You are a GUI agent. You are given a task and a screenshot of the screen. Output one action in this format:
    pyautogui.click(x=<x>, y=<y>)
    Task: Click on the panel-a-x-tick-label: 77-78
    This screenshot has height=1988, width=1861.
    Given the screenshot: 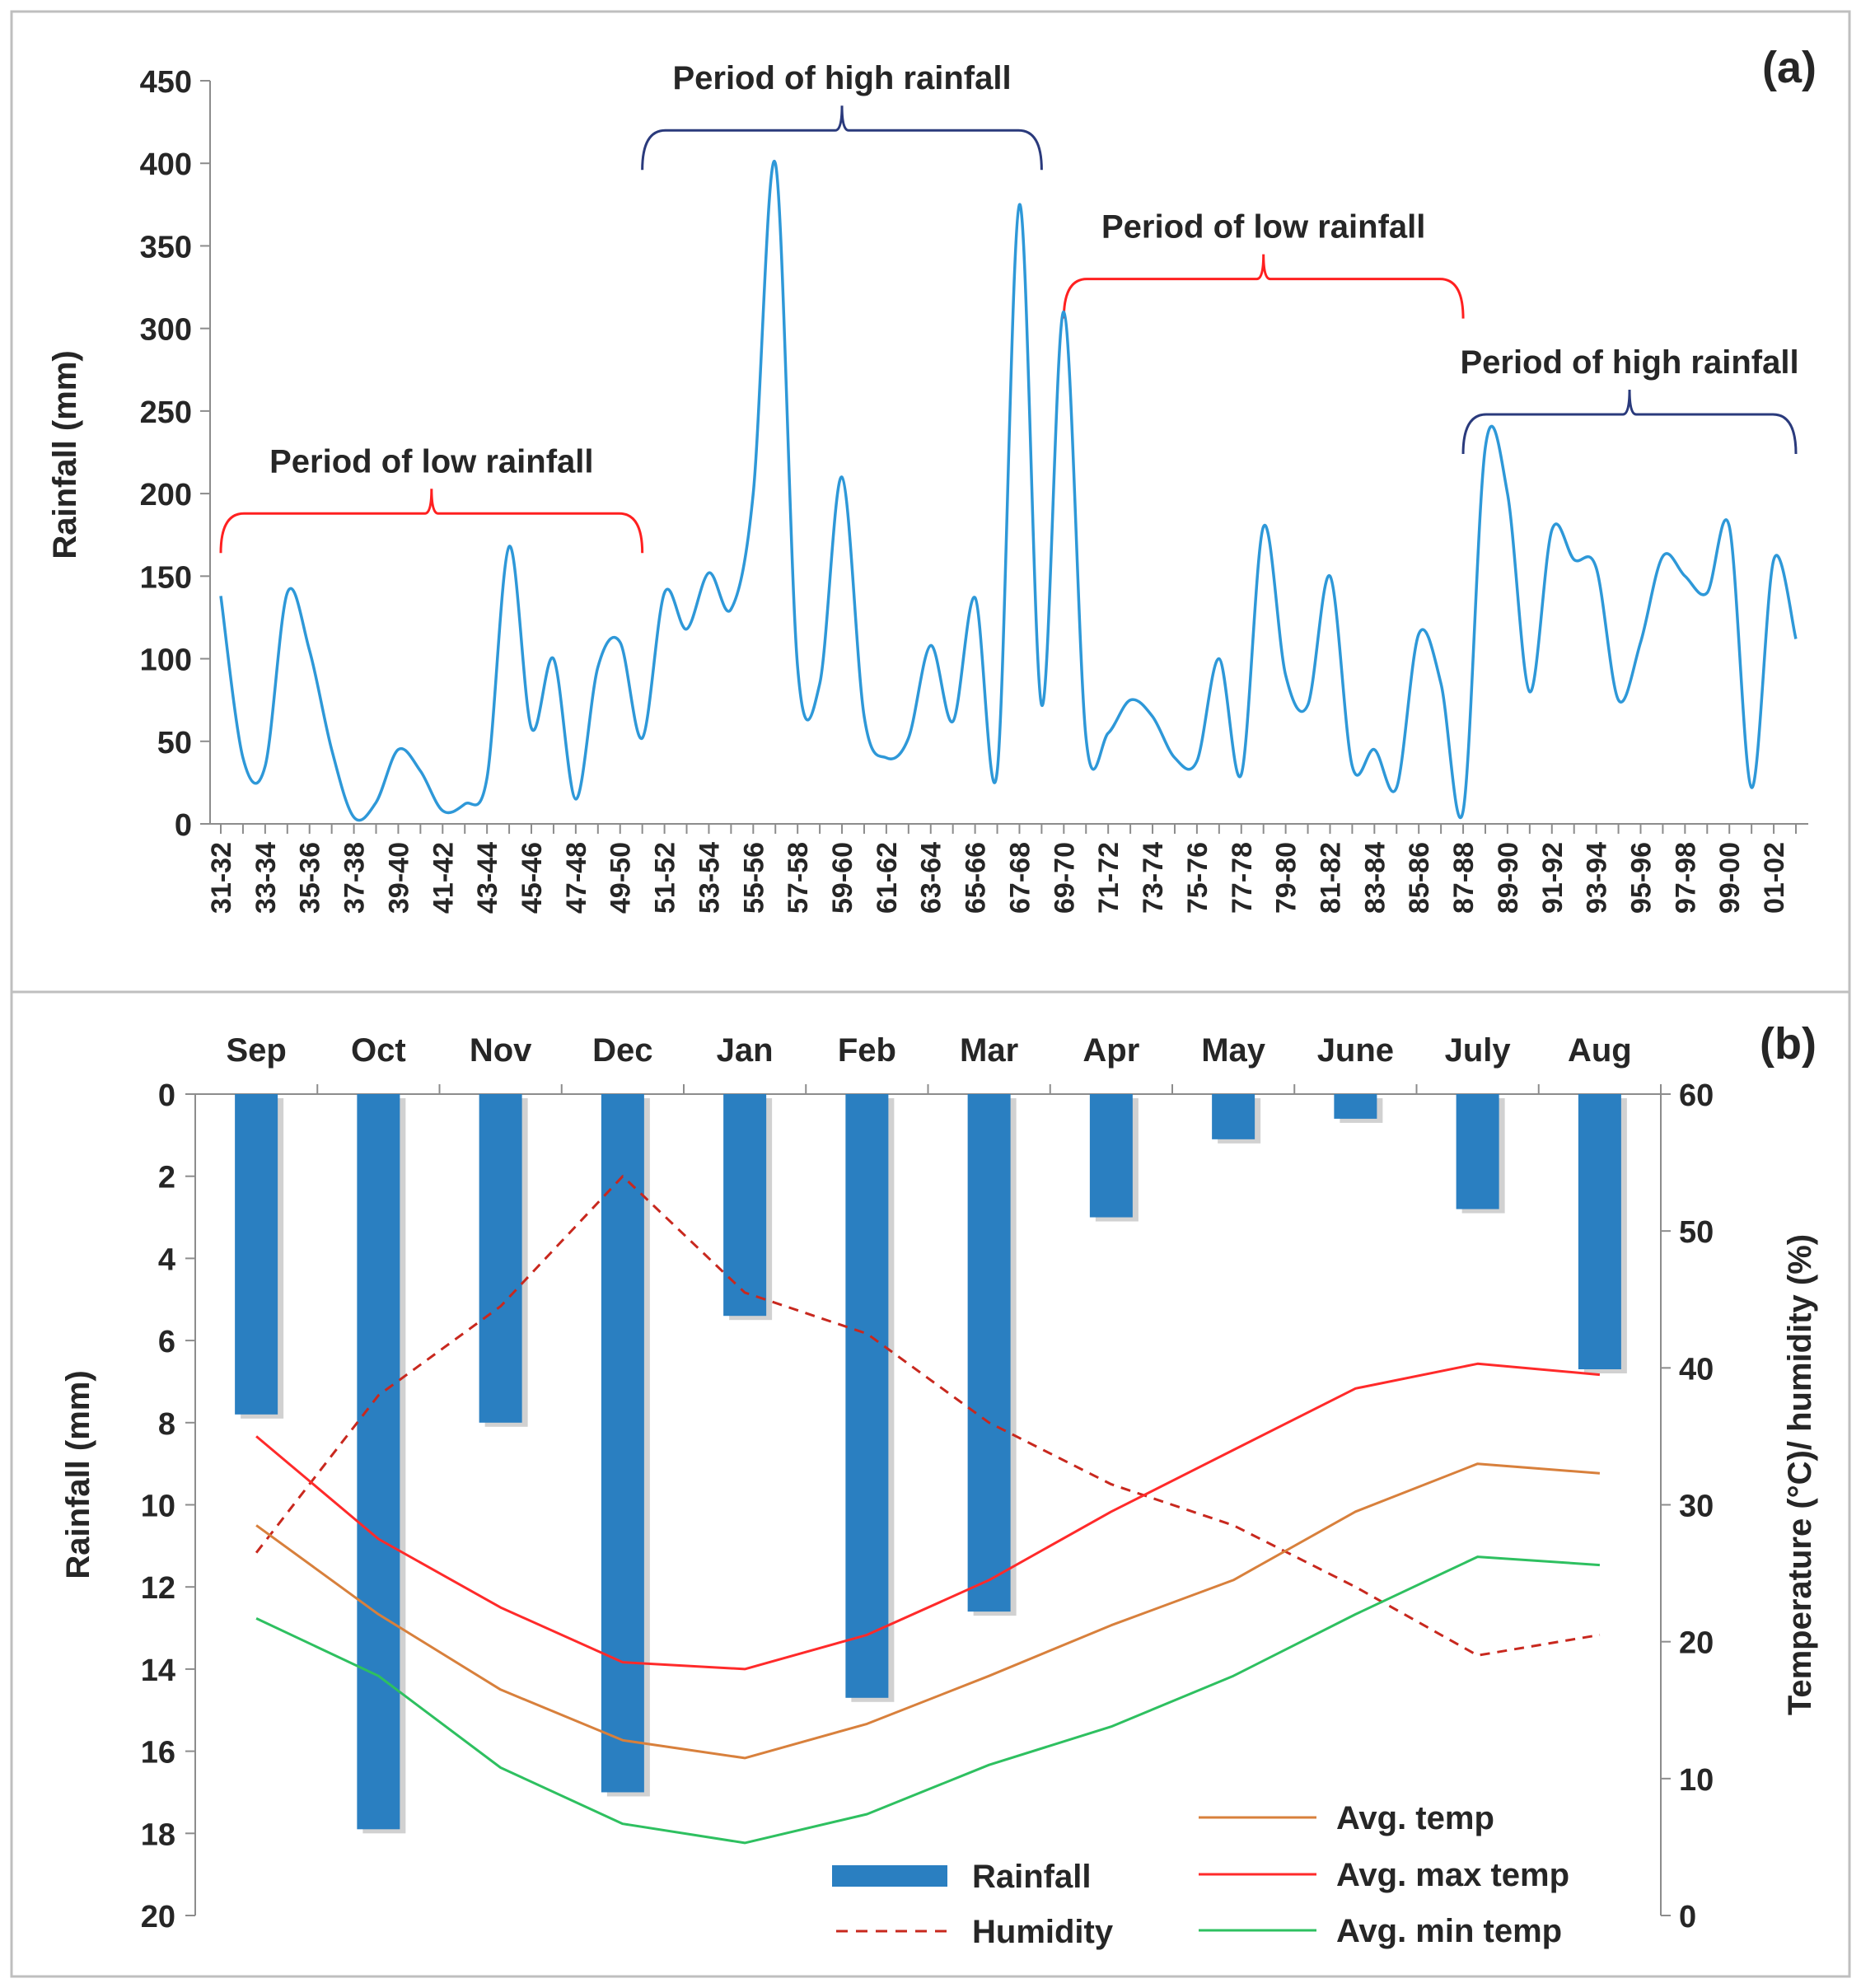 What is the action you would take?
    pyautogui.click(x=1242, y=878)
    